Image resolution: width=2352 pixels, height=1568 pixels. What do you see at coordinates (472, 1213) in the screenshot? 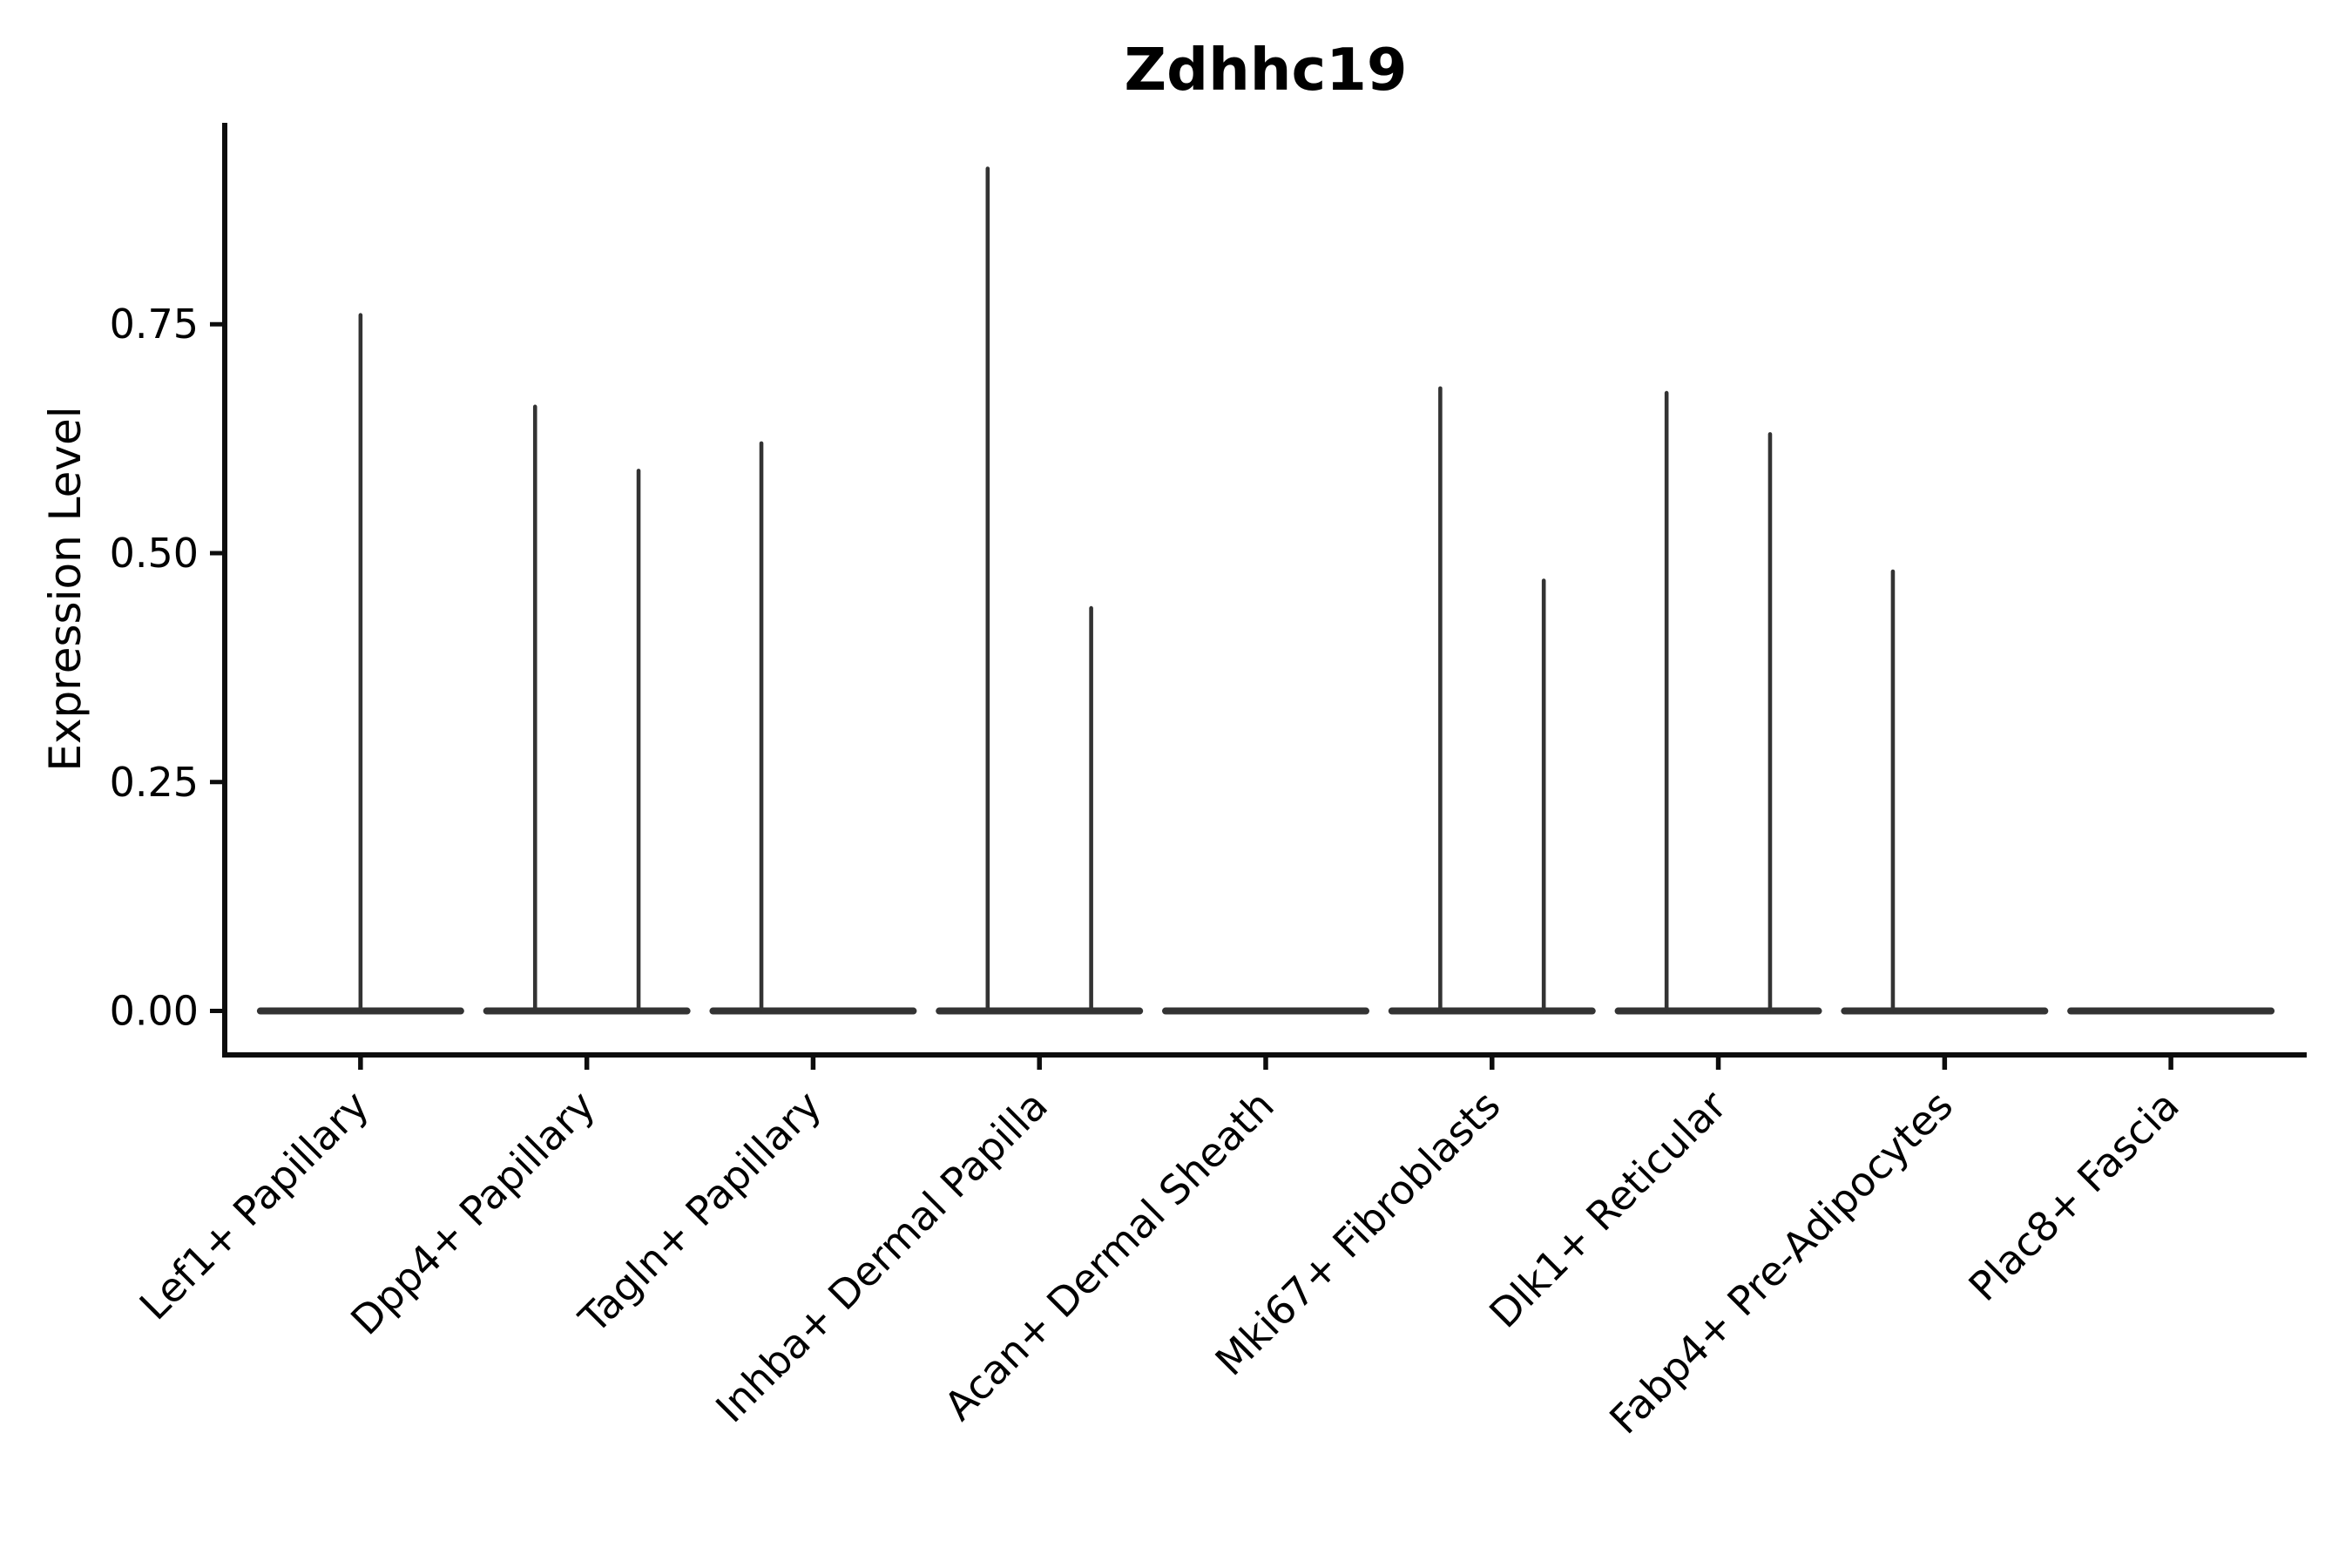
I see `x-tick-label: Dpp4+ Papillary` at bounding box center [472, 1213].